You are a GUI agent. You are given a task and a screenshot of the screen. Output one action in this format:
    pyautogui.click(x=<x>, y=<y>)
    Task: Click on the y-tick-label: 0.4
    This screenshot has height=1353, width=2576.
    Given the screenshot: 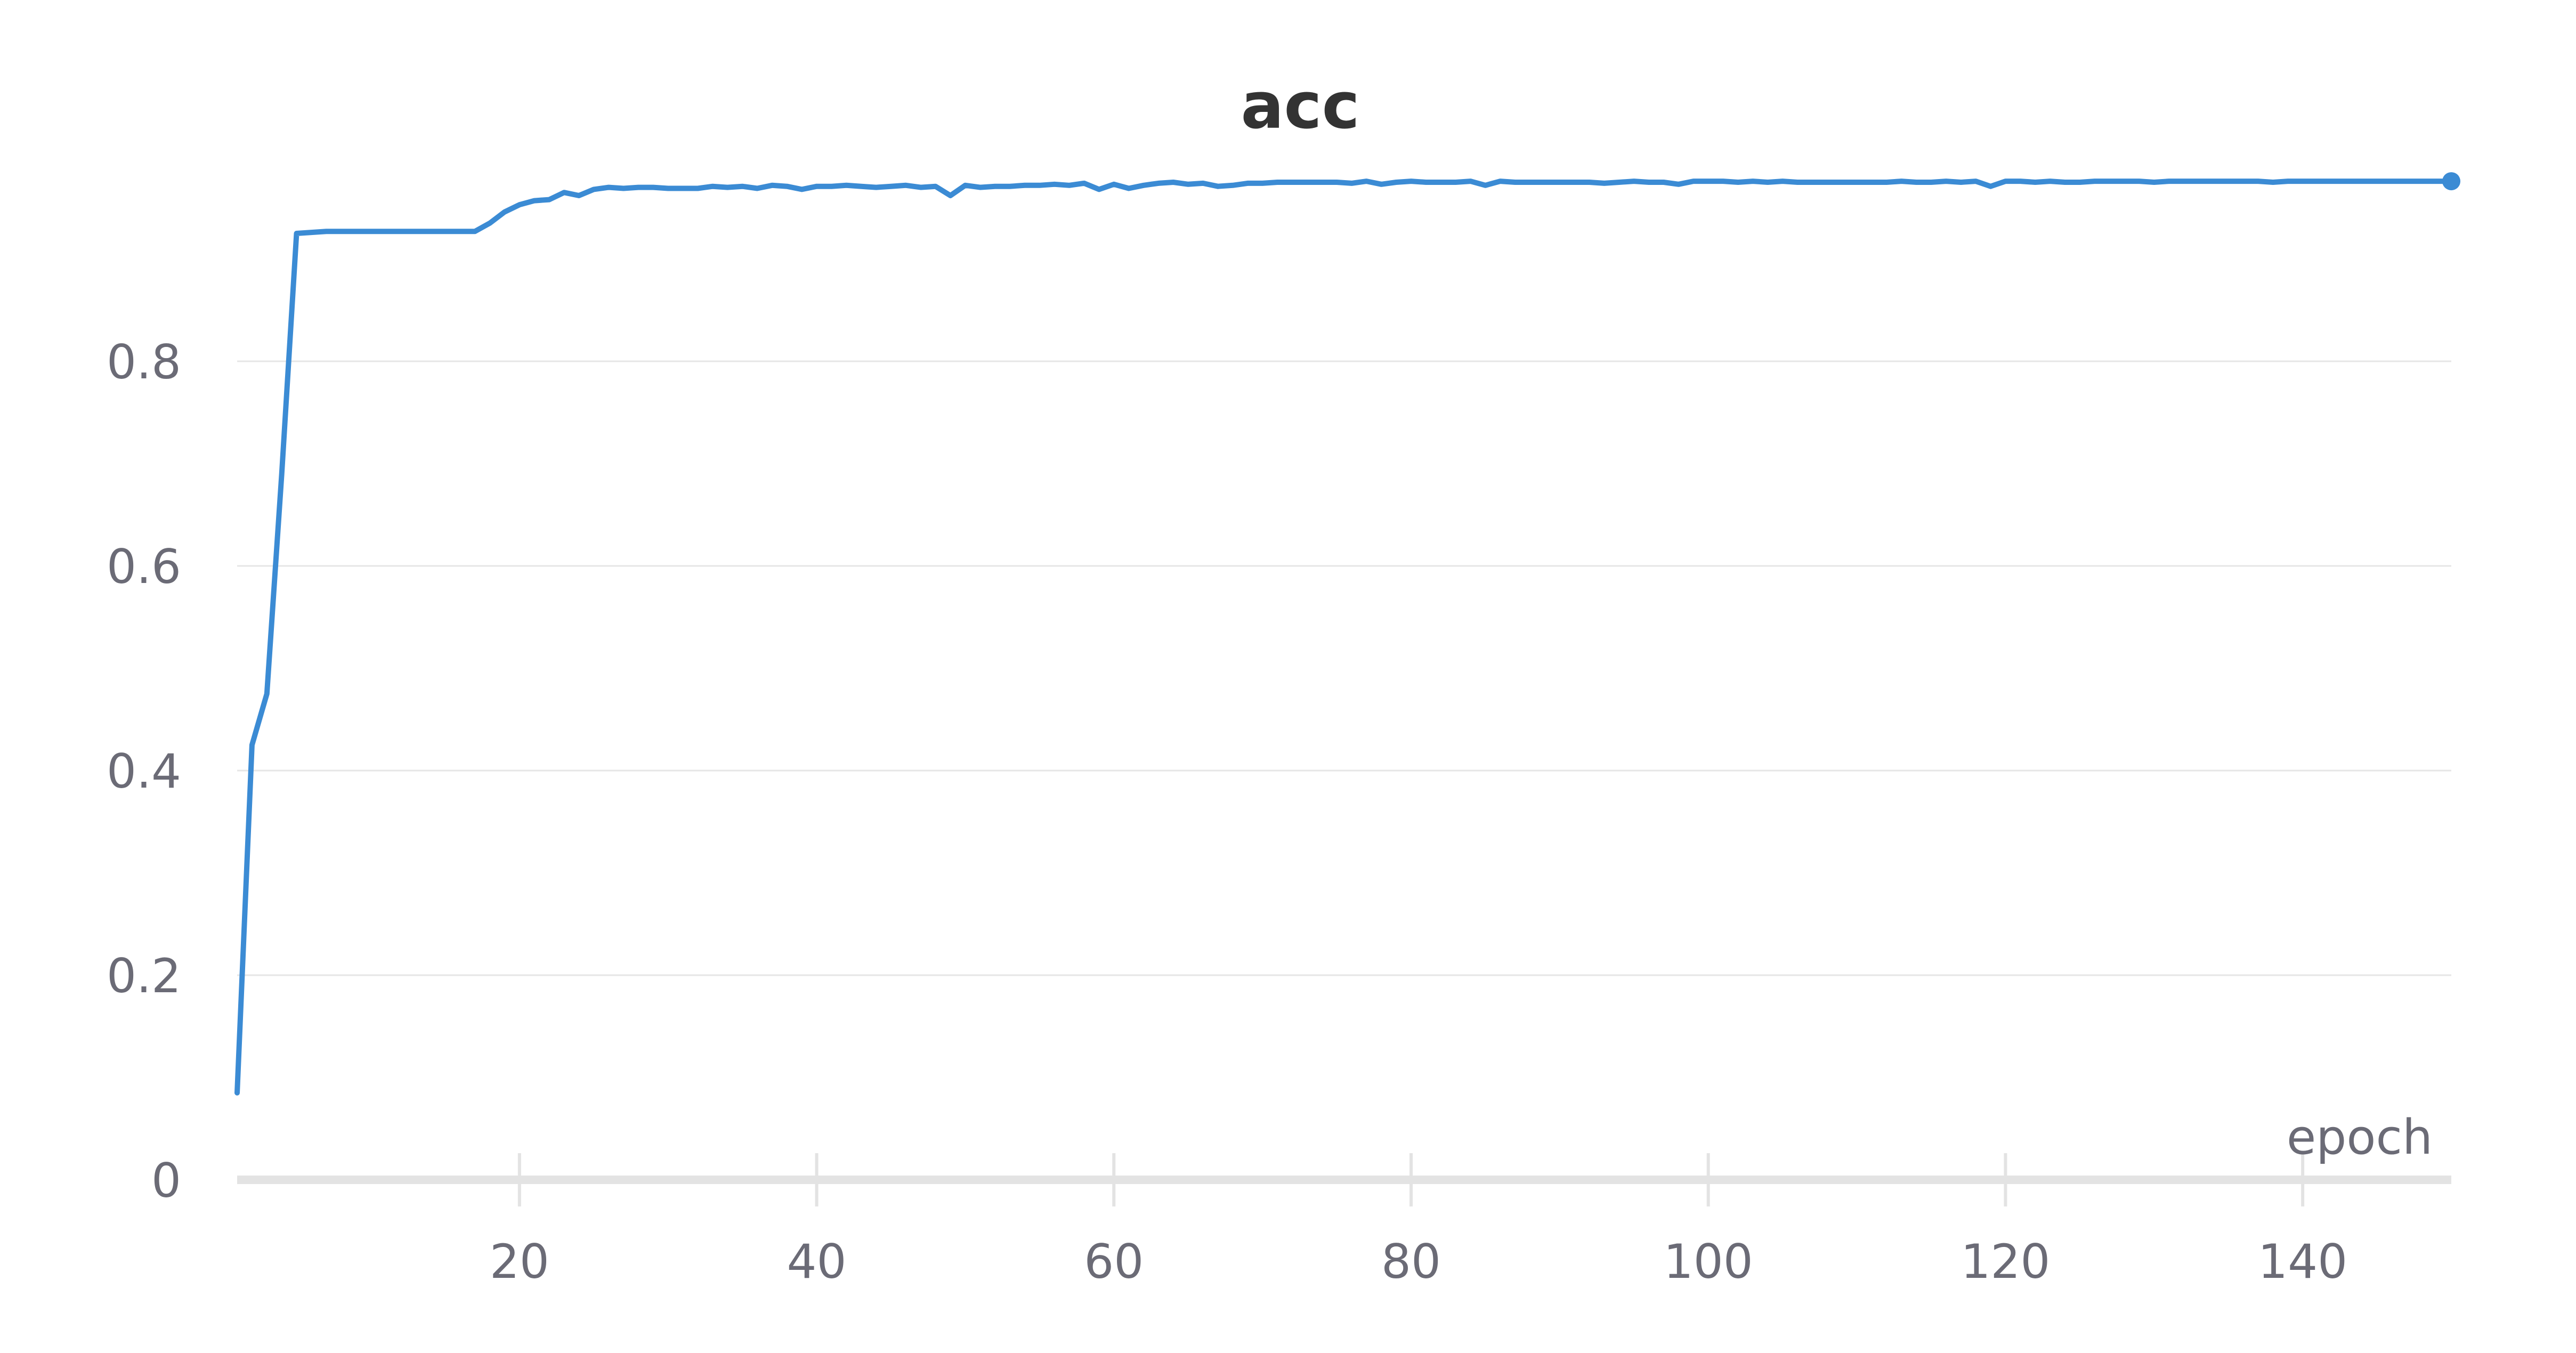 What is the action you would take?
    pyautogui.click(x=144, y=771)
    